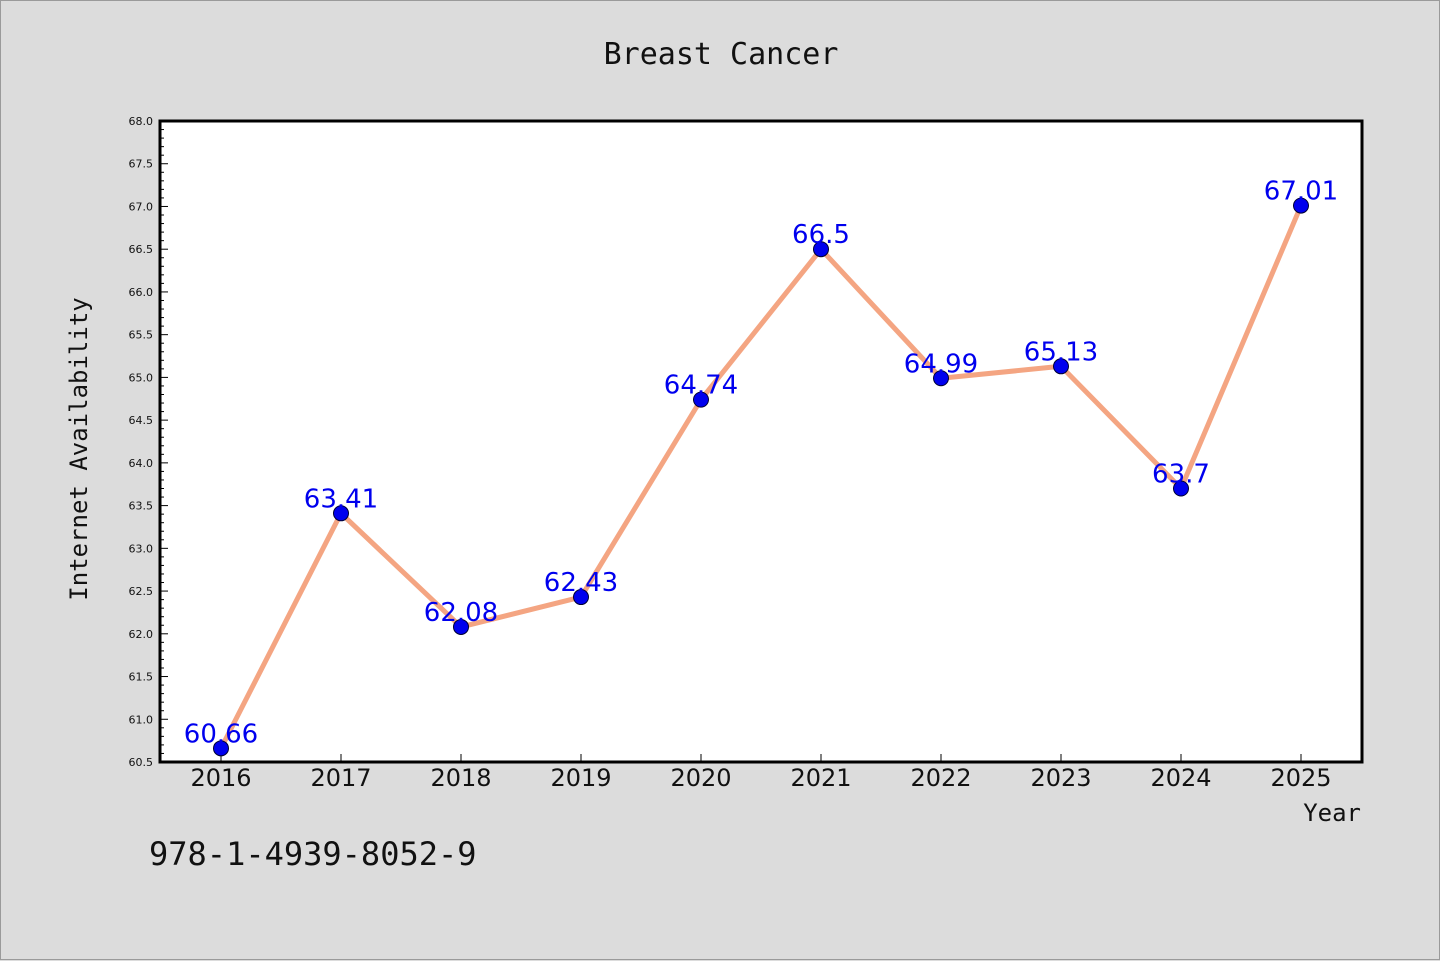 This screenshot has height=961, width=1440. What do you see at coordinates (141, 548) in the screenshot?
I see `y-tick-label: 63.0` at bounding box center [141, 548].